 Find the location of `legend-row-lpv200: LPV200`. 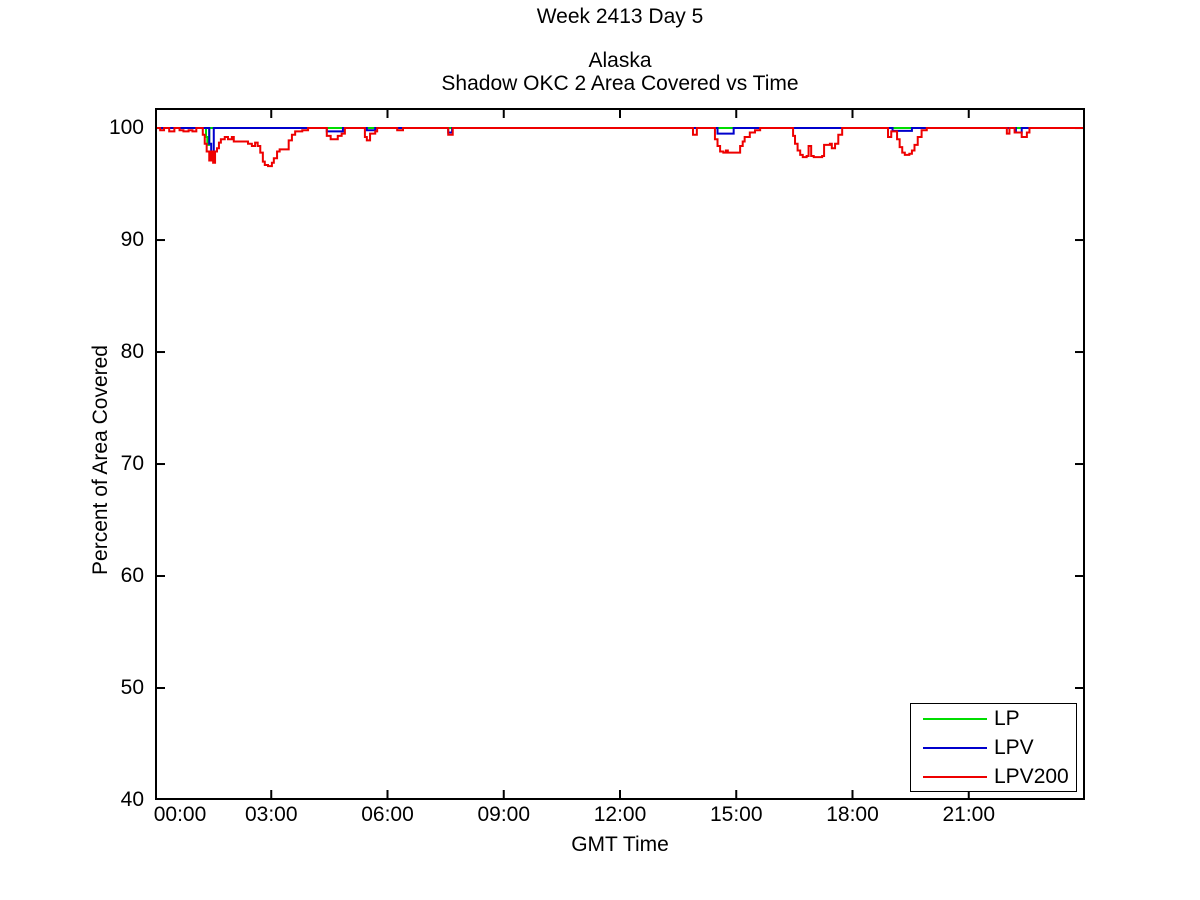

legend-row-lpv200: LPV200 is located at coordinates (993, 776).